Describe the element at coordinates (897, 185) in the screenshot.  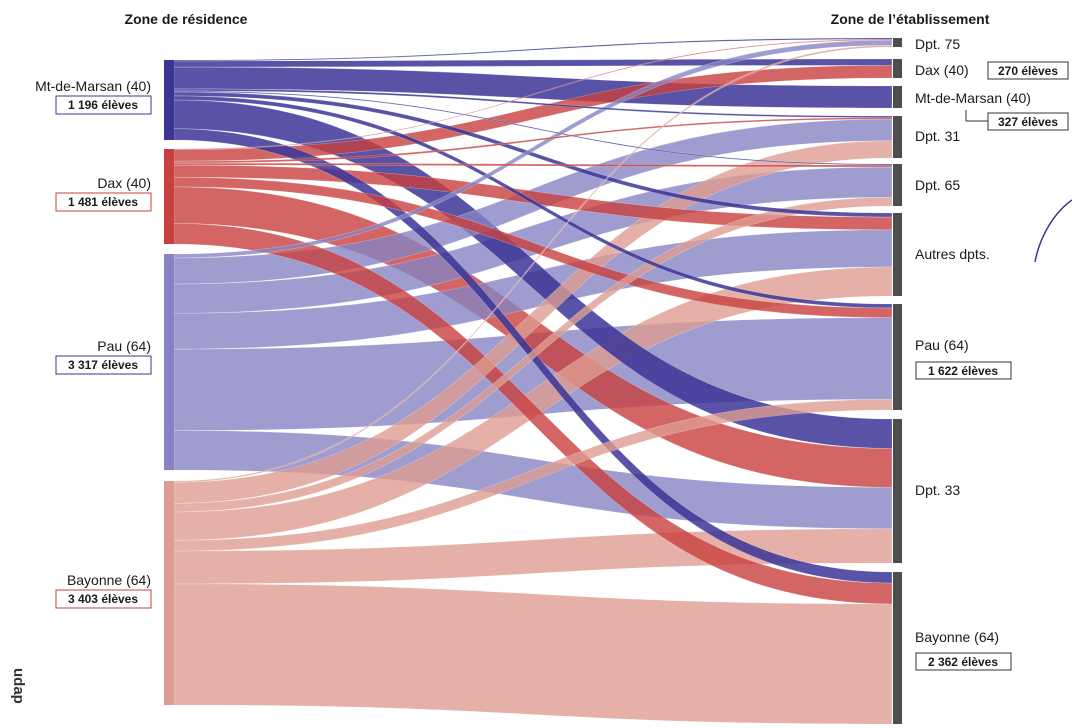
I see `target-node-d65` at that location.